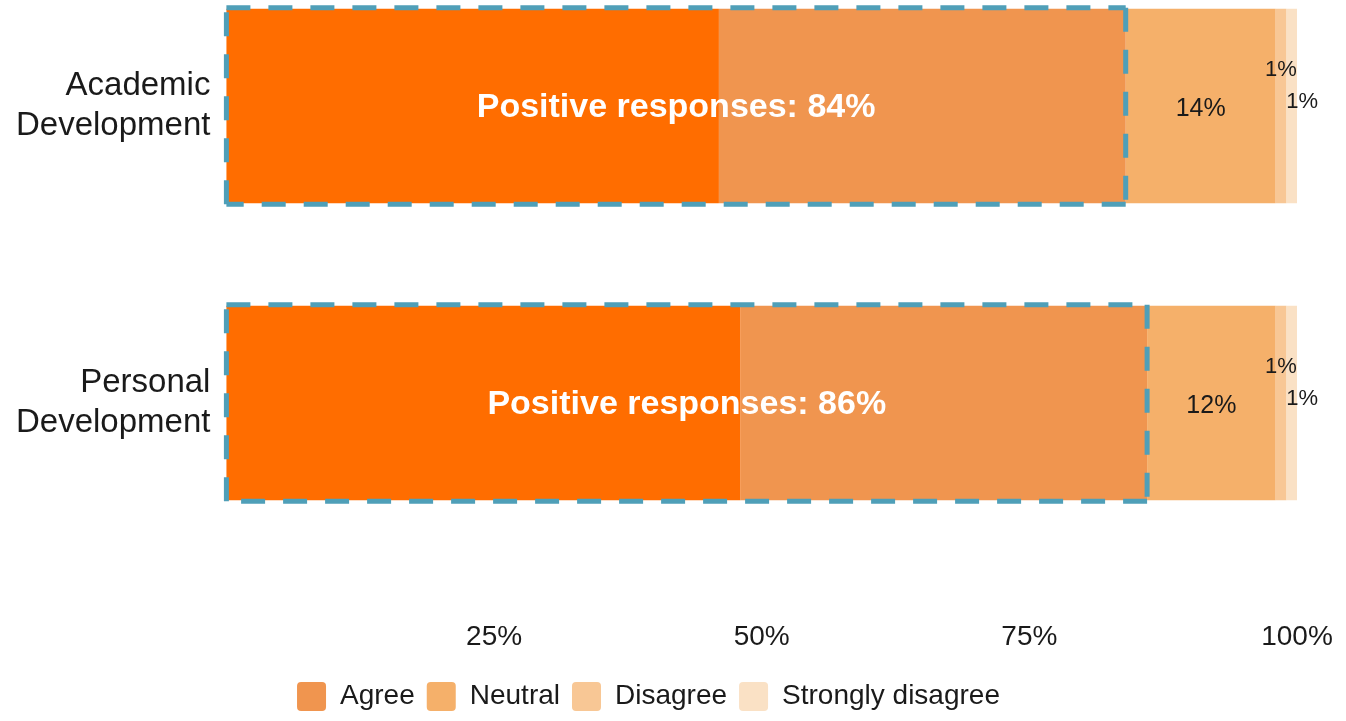 This screenshot has width=1346, height=721. What do you see at coordinates (687, 402) in the screenshot?
I see `annotation: Positive responses: 86%` at bounding box center [687, 402].